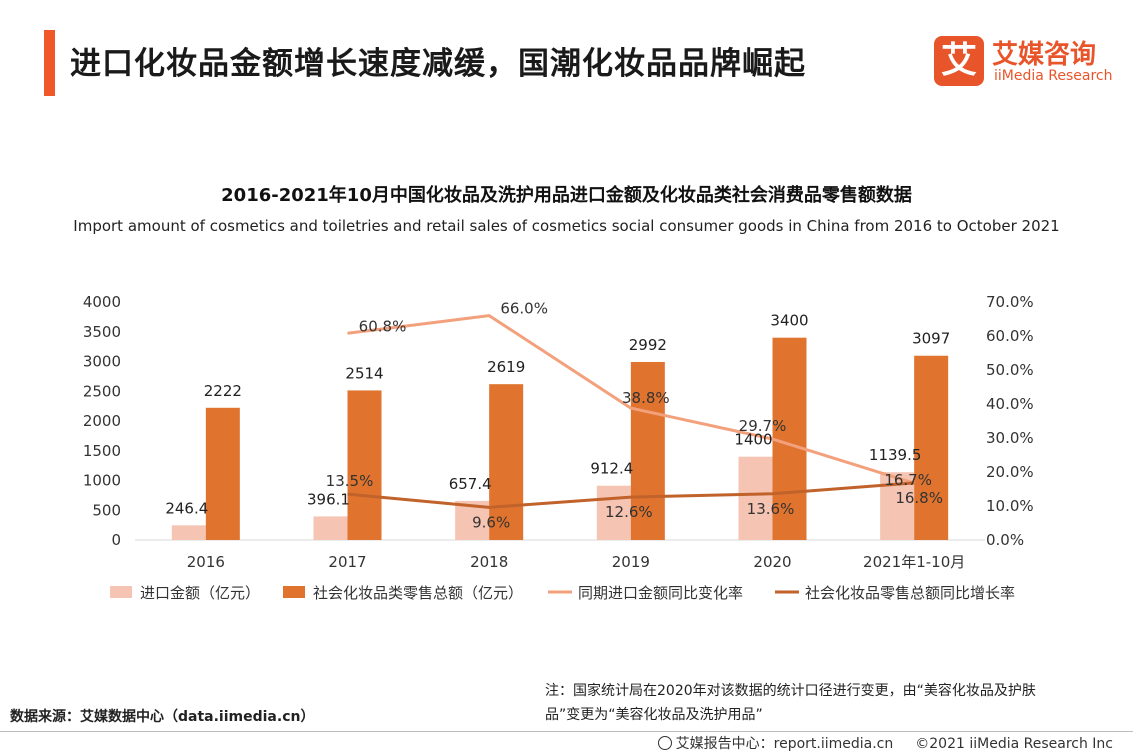 Image resolution: width=1133 pixels, height=755 pixels. I want to click on retail-growth-label: 9.6%, so click(491, 522).